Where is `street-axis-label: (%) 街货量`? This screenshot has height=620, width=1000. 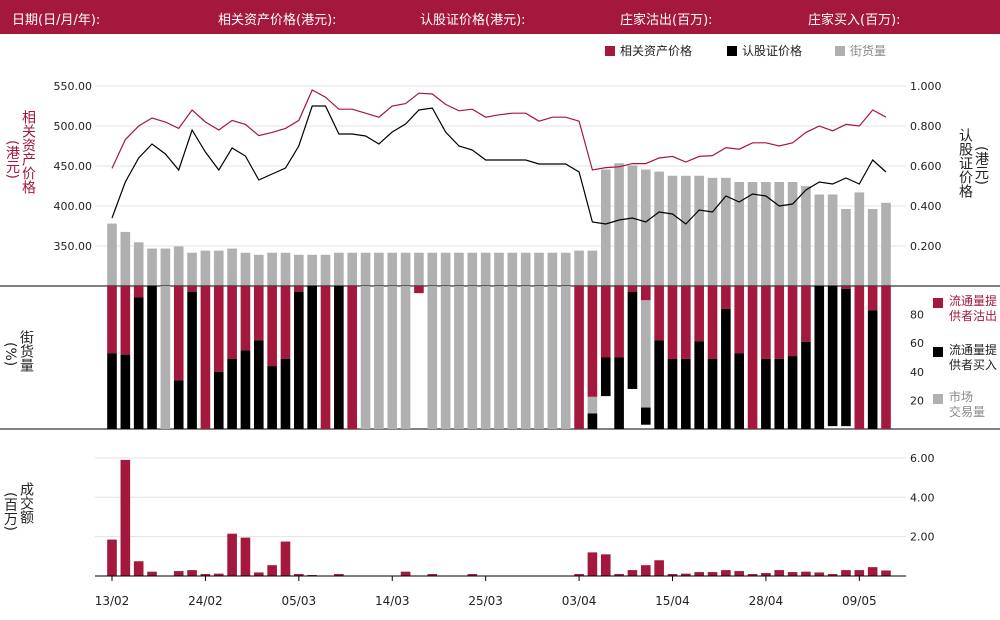
street-axis-label: (%) 街货量 is located at coordinates (17, 351).